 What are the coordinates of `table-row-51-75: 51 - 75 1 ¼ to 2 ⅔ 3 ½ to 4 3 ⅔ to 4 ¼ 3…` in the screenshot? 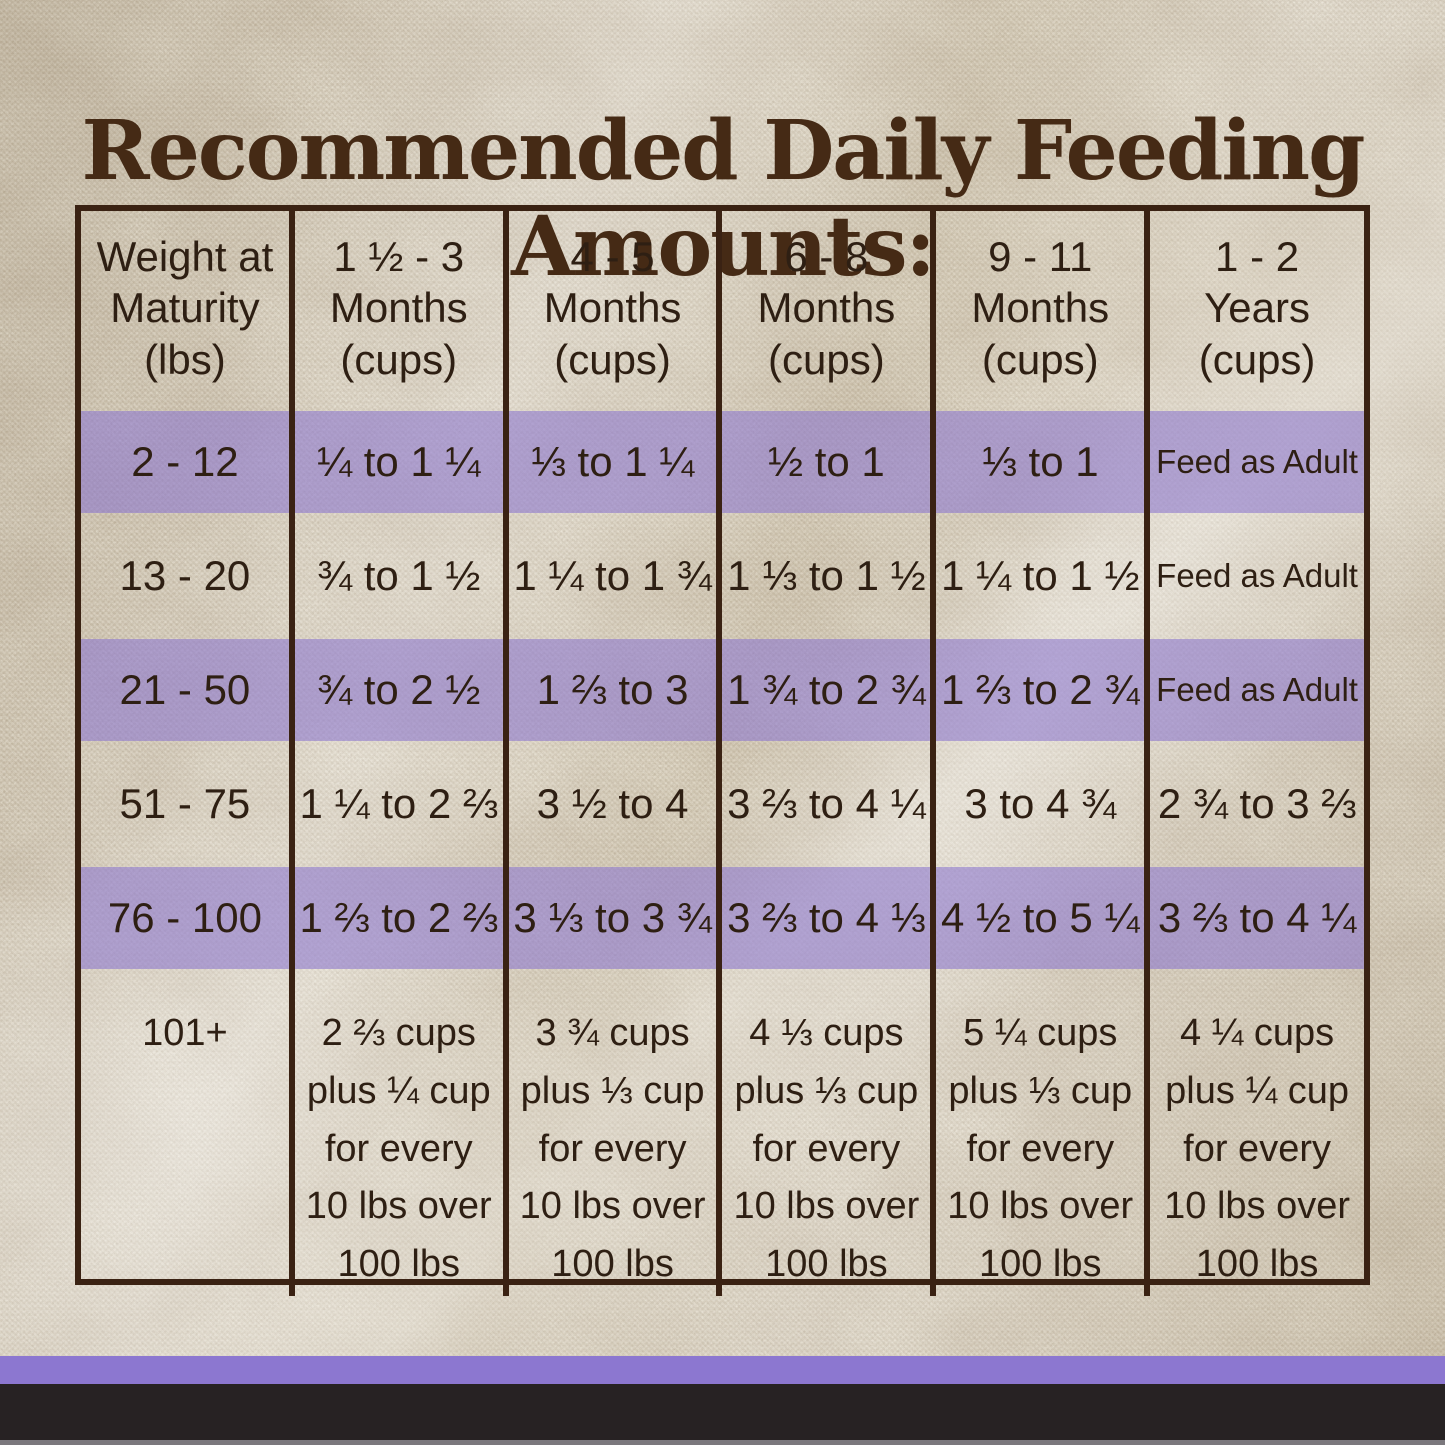 It's located at (722, 804).